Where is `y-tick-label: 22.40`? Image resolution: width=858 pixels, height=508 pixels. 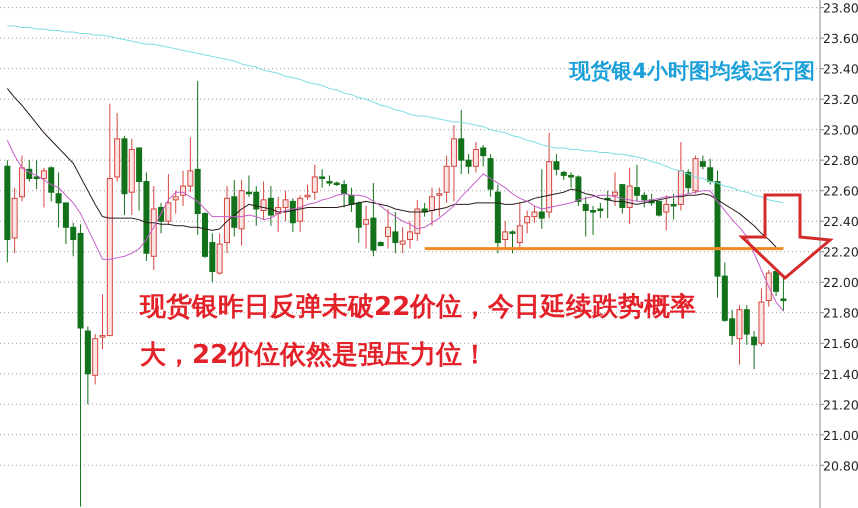 y-tick-label: 22.40 is located at coordinates (840, 222).